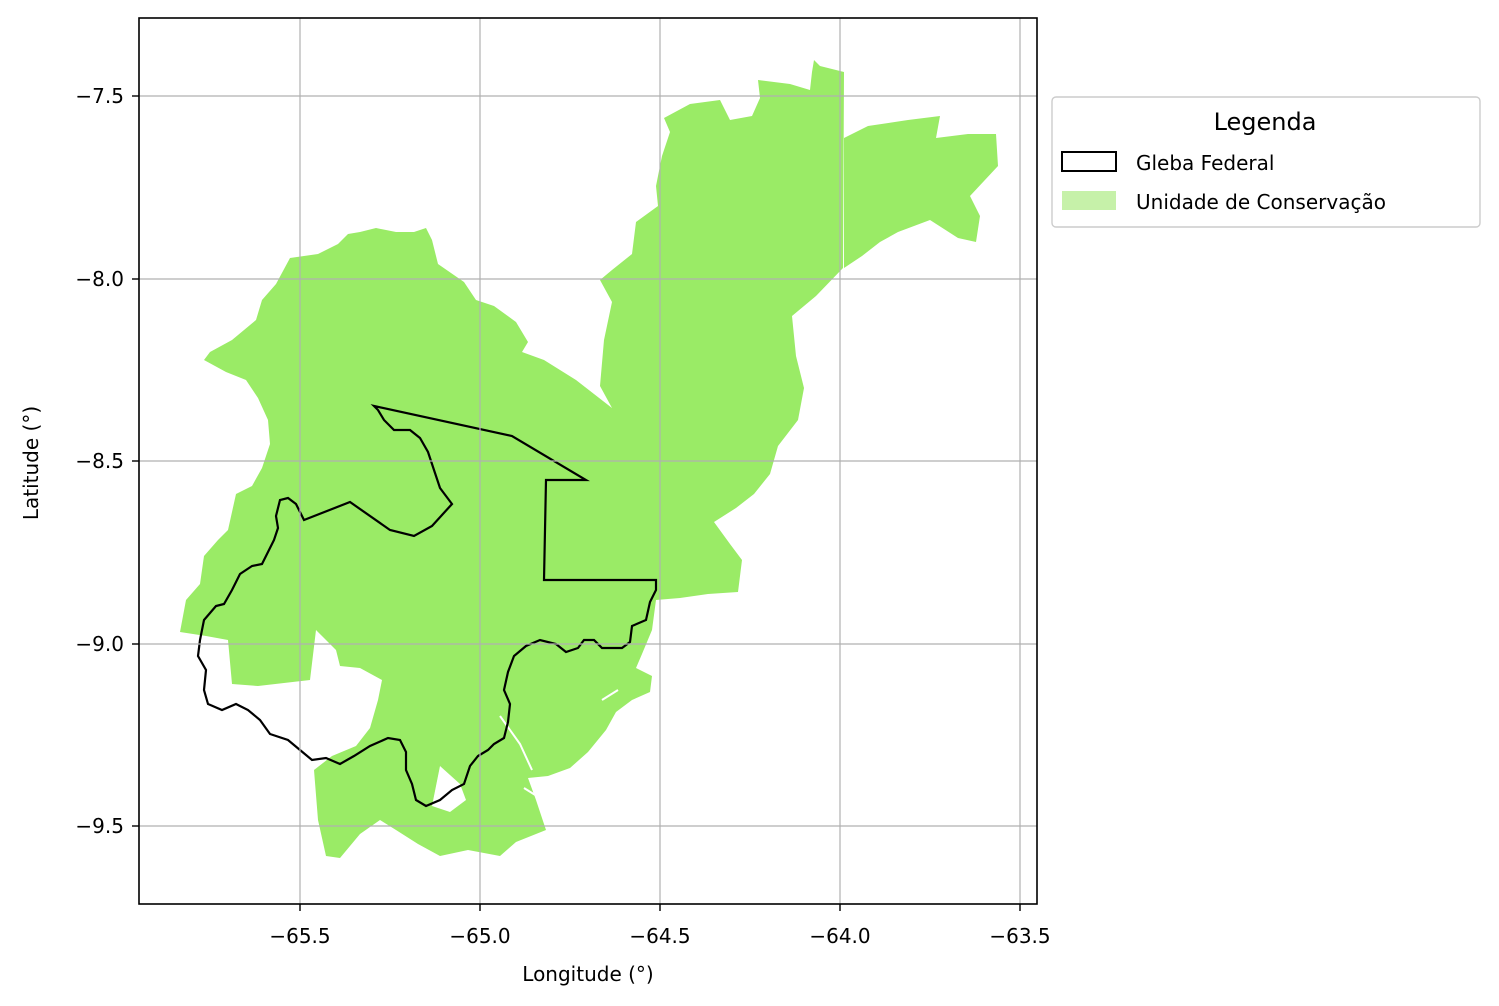  What do you see at coordinates (587, 974) in the screenshot?
I see `x-axis-title: Longitude (°)` at bounding box center [587, 974].